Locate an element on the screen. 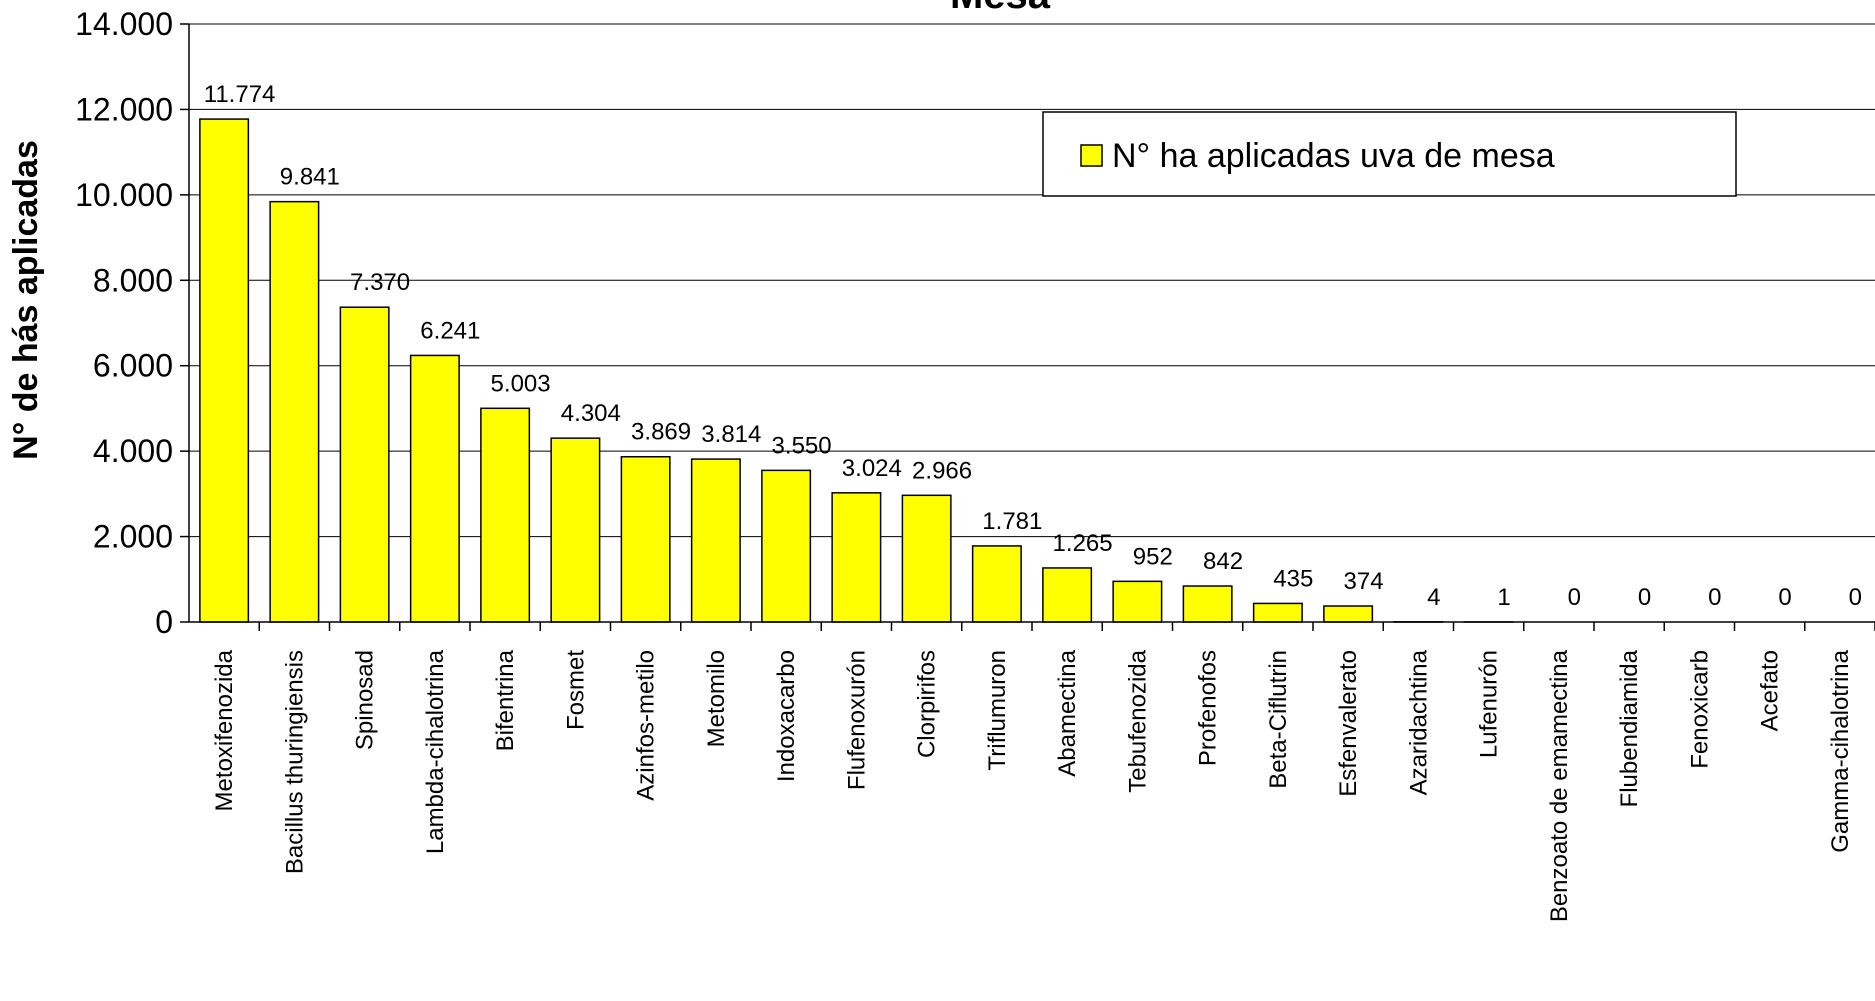 The width and height of the screenshot is (1875, 1001). category-label: Metomilo is located at coordinates (716, 698).